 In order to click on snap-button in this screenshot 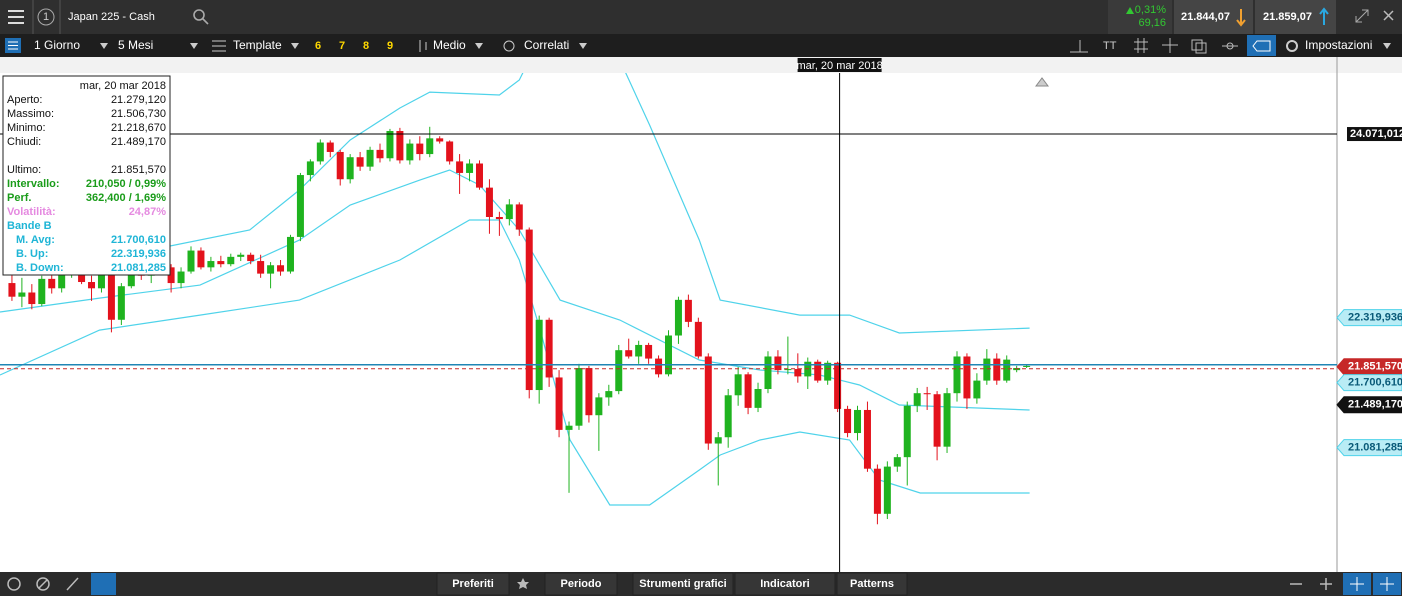, I will do `click(103, 584)`.